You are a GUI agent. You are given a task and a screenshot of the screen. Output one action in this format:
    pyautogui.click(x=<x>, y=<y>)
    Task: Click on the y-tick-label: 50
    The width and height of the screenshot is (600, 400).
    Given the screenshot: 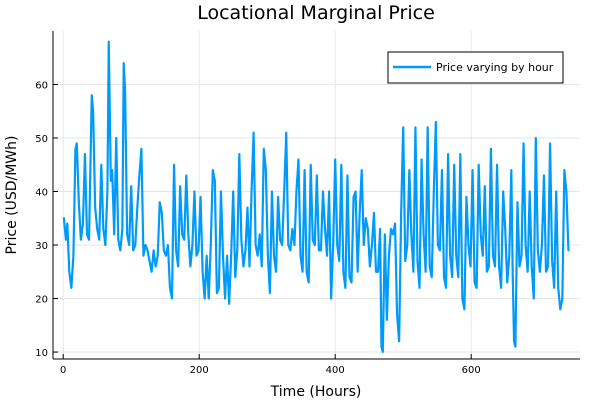 What is the action you would take?
    pyautogui.click(x=41, y=139)
    